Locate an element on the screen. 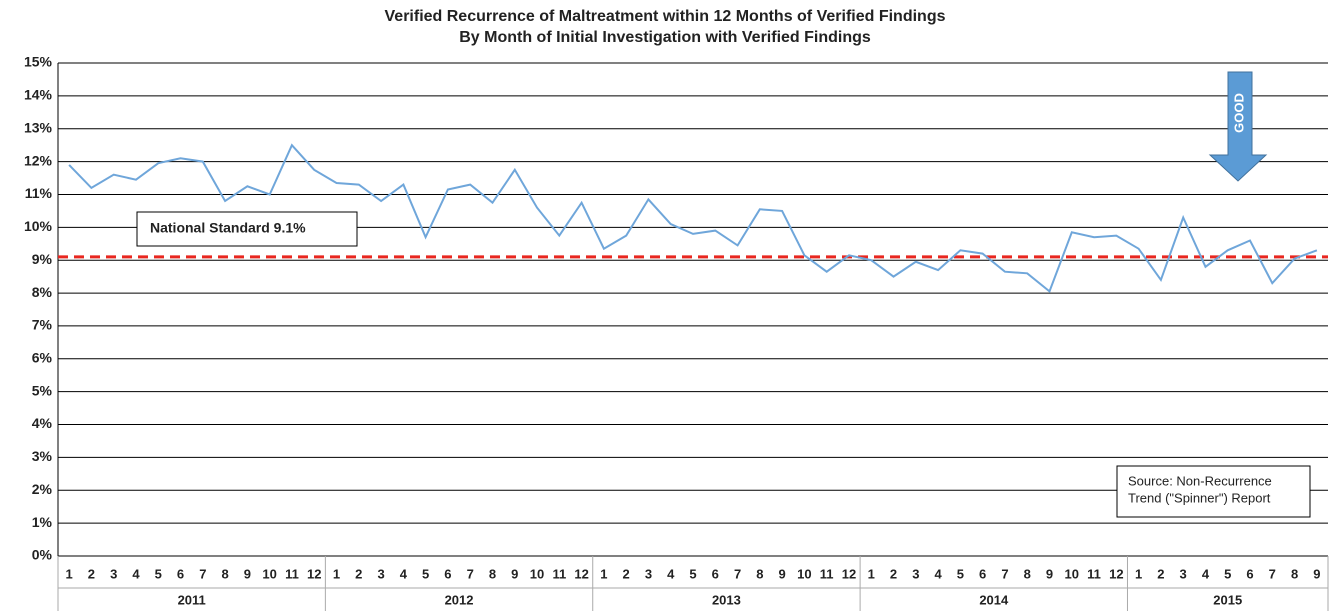 This screenshot has width=1330, height=611. y-tick-label: 5% is located at coordinates (42, 390).